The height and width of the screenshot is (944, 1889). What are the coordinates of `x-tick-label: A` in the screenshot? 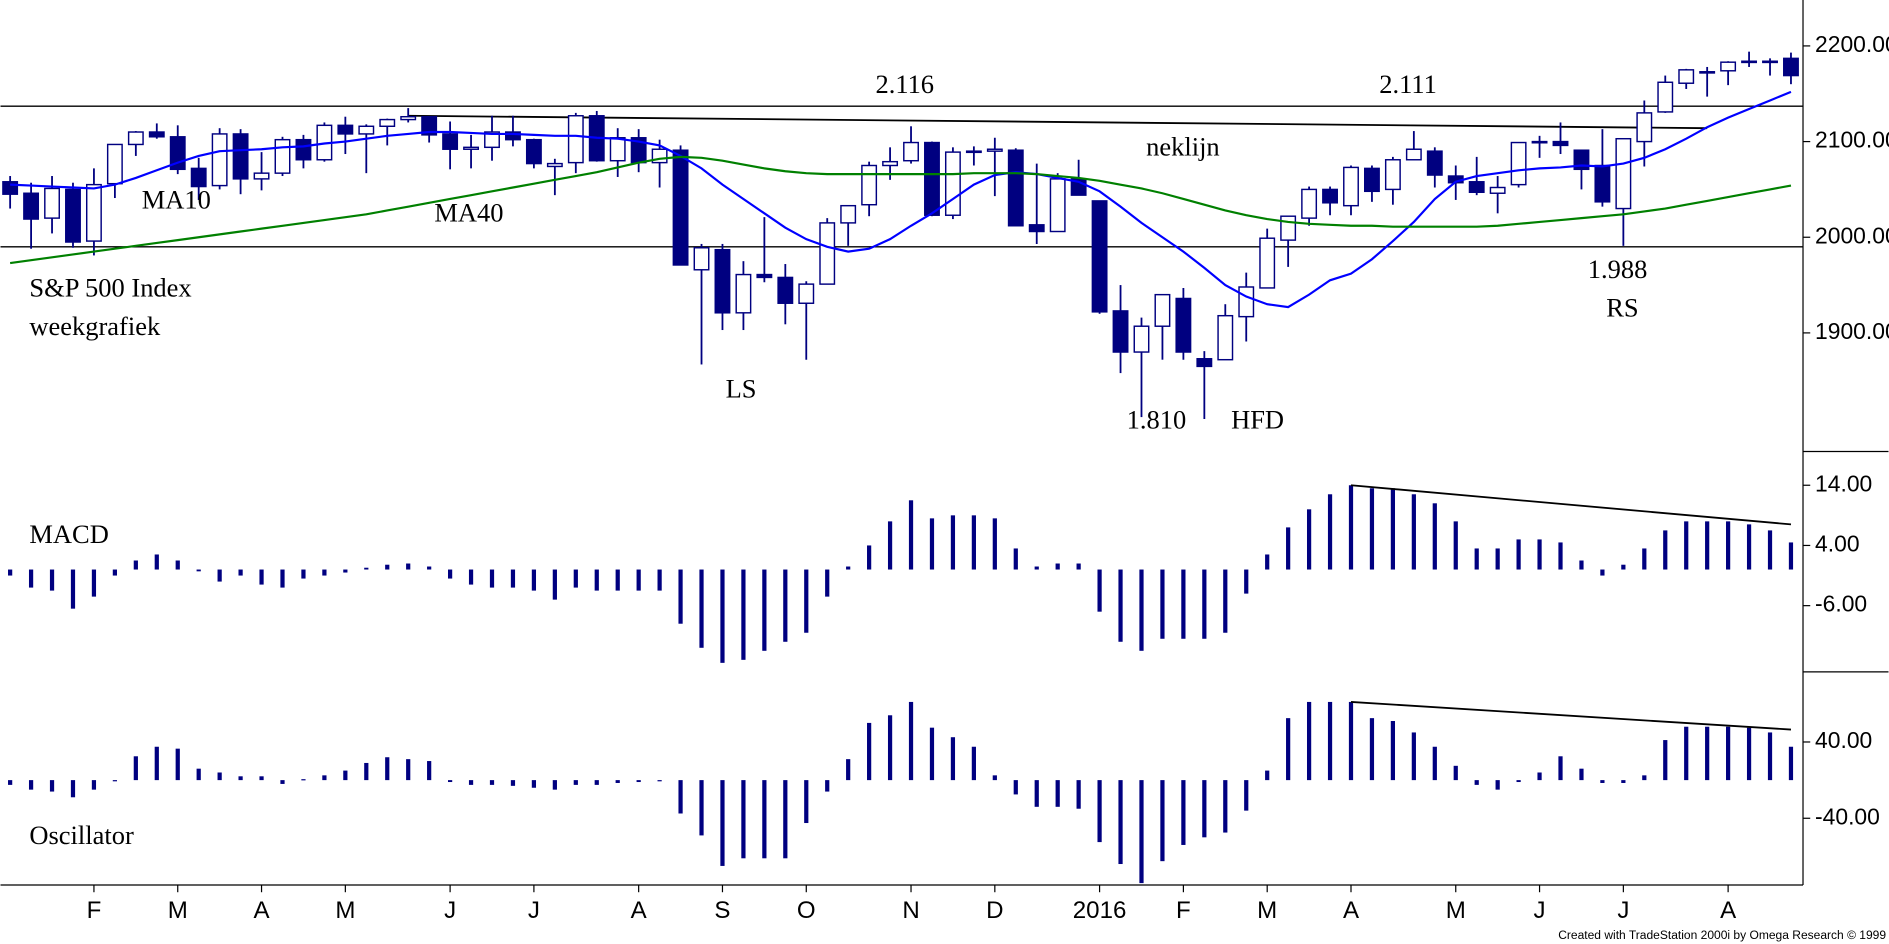 It's located at (1351, 910).